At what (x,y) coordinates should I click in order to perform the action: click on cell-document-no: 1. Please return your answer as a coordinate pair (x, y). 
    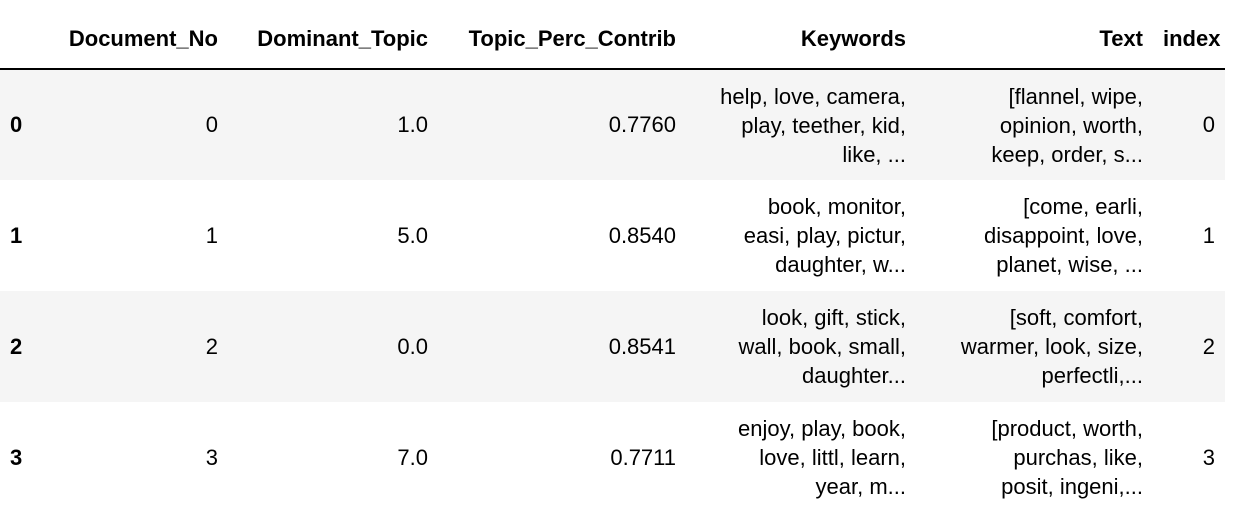
    Looking at the image, I should click on (211, 235).